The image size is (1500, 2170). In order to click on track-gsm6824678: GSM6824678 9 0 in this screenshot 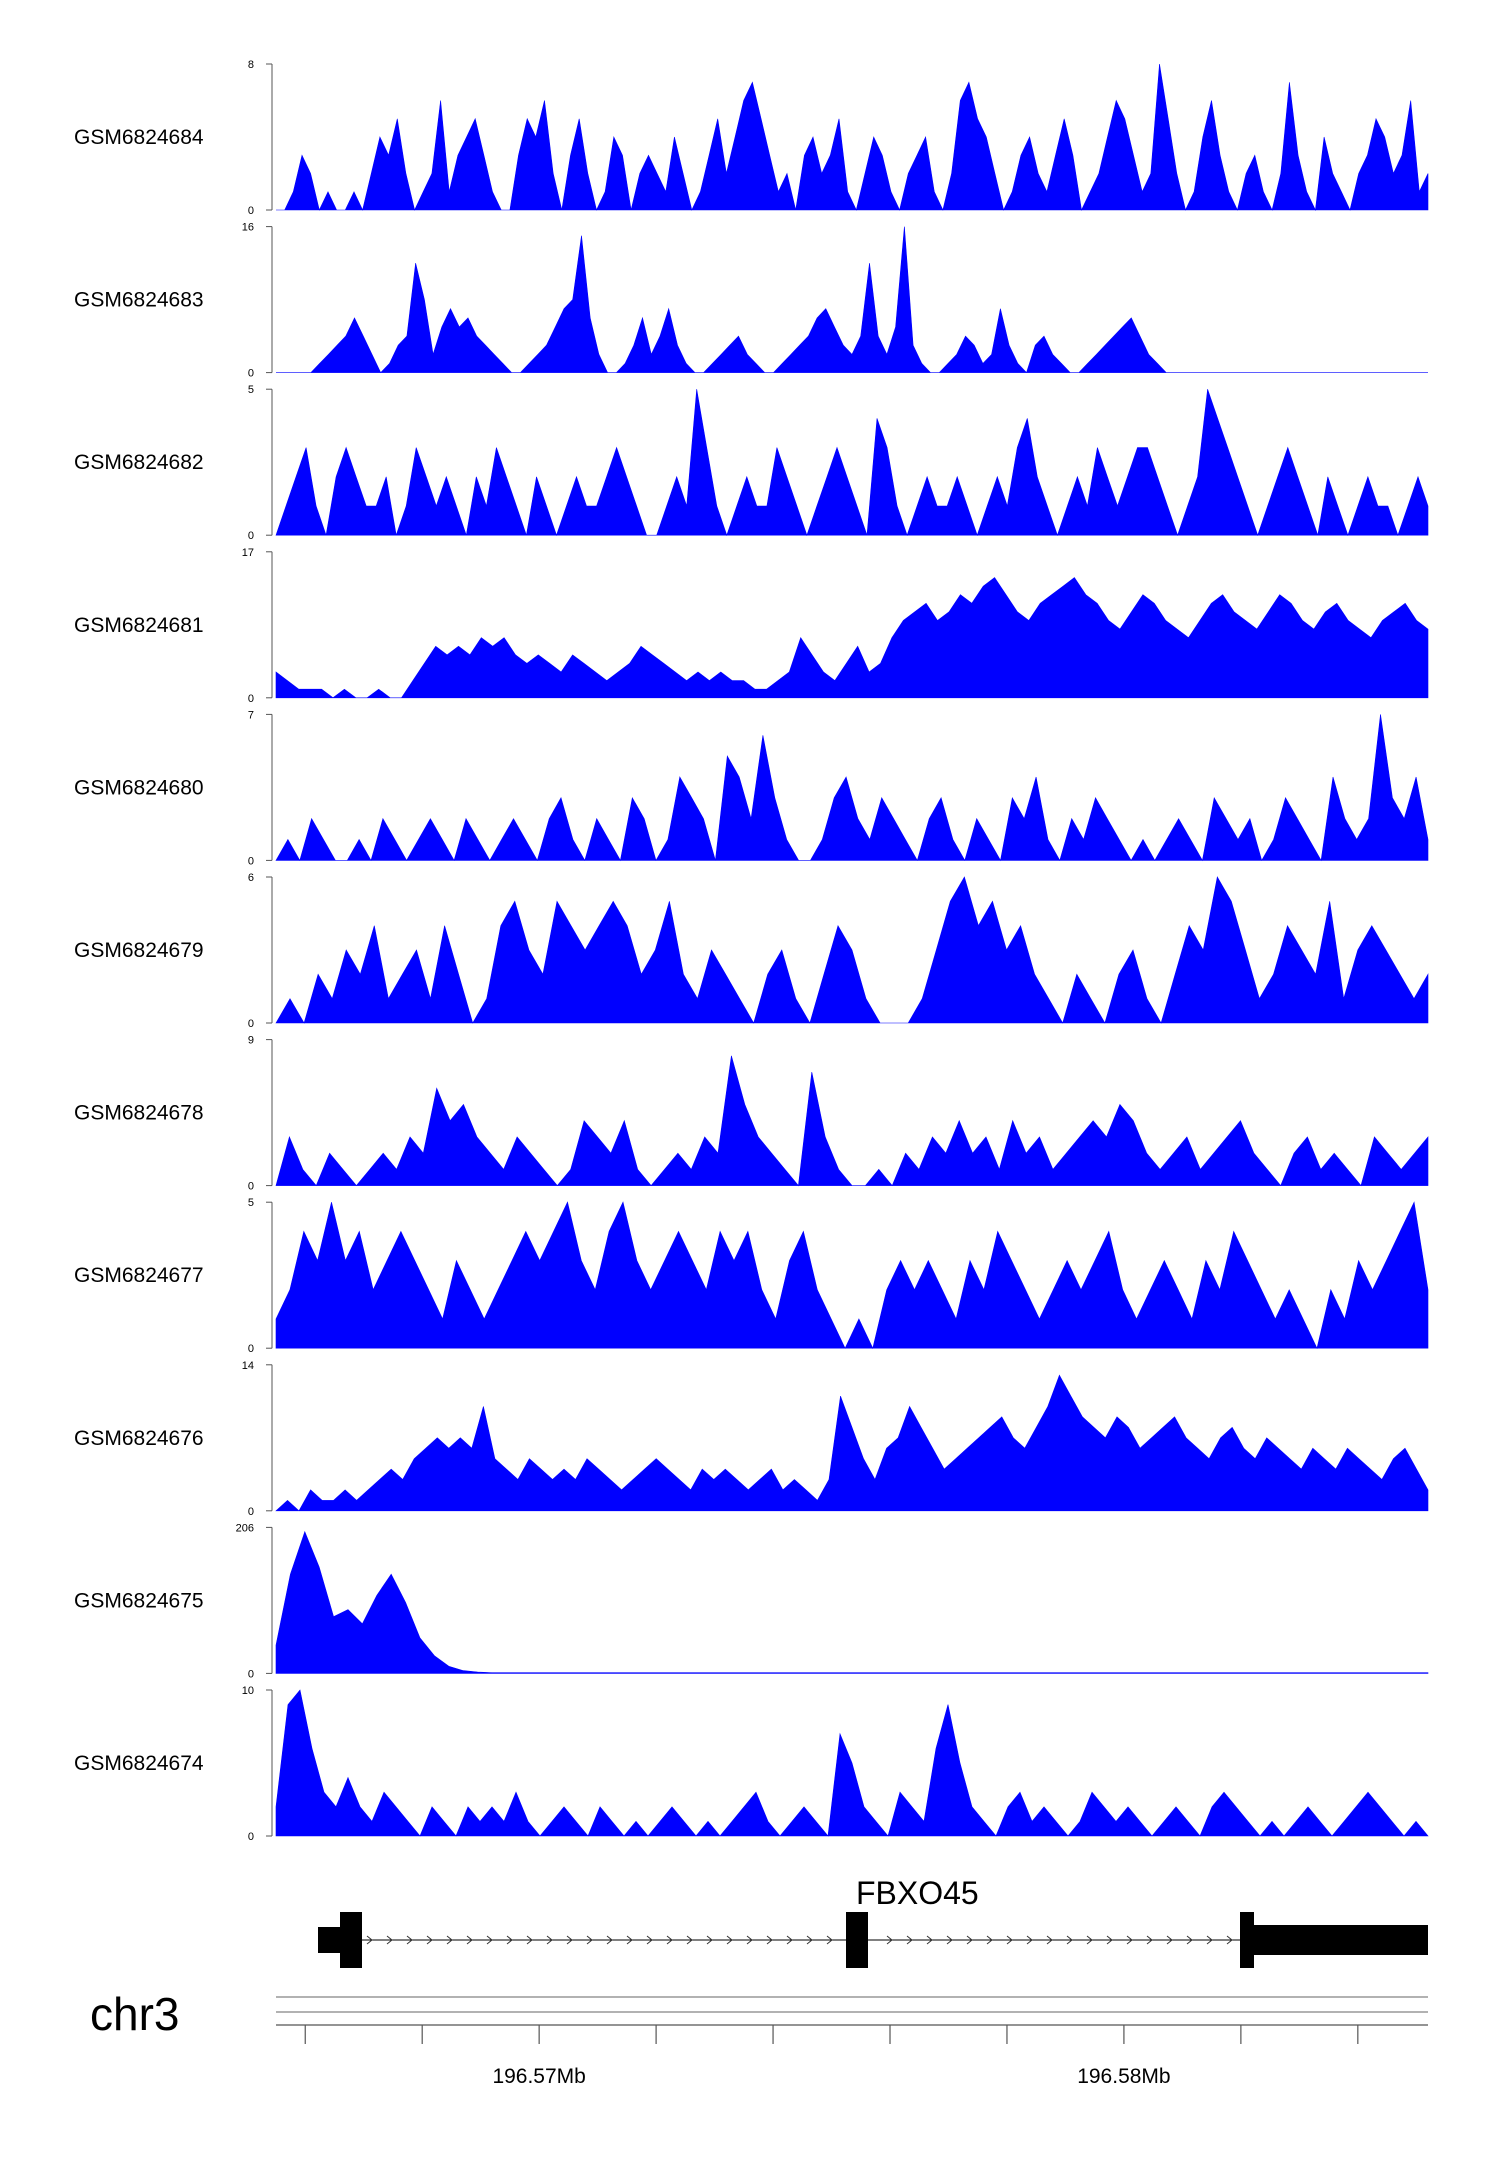, I will do `click(751, 1114)`.